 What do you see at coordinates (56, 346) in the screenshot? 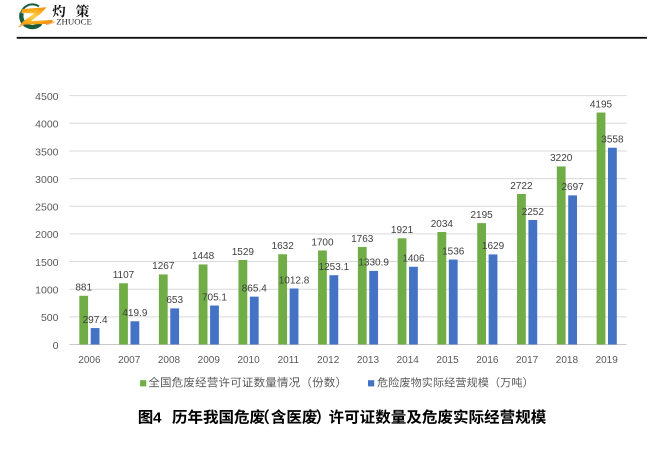
I see `svg-text: 0` at bounding box center [56, 346].